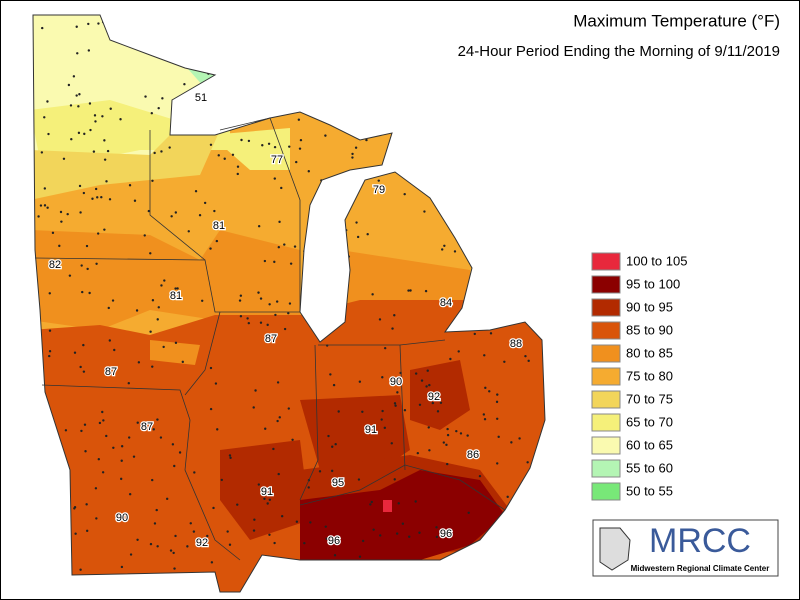  What do you see at coordinates (653, 283) in the screenshot?
I see `legend-label: 95 to 100` at bounding box center [653, 283].